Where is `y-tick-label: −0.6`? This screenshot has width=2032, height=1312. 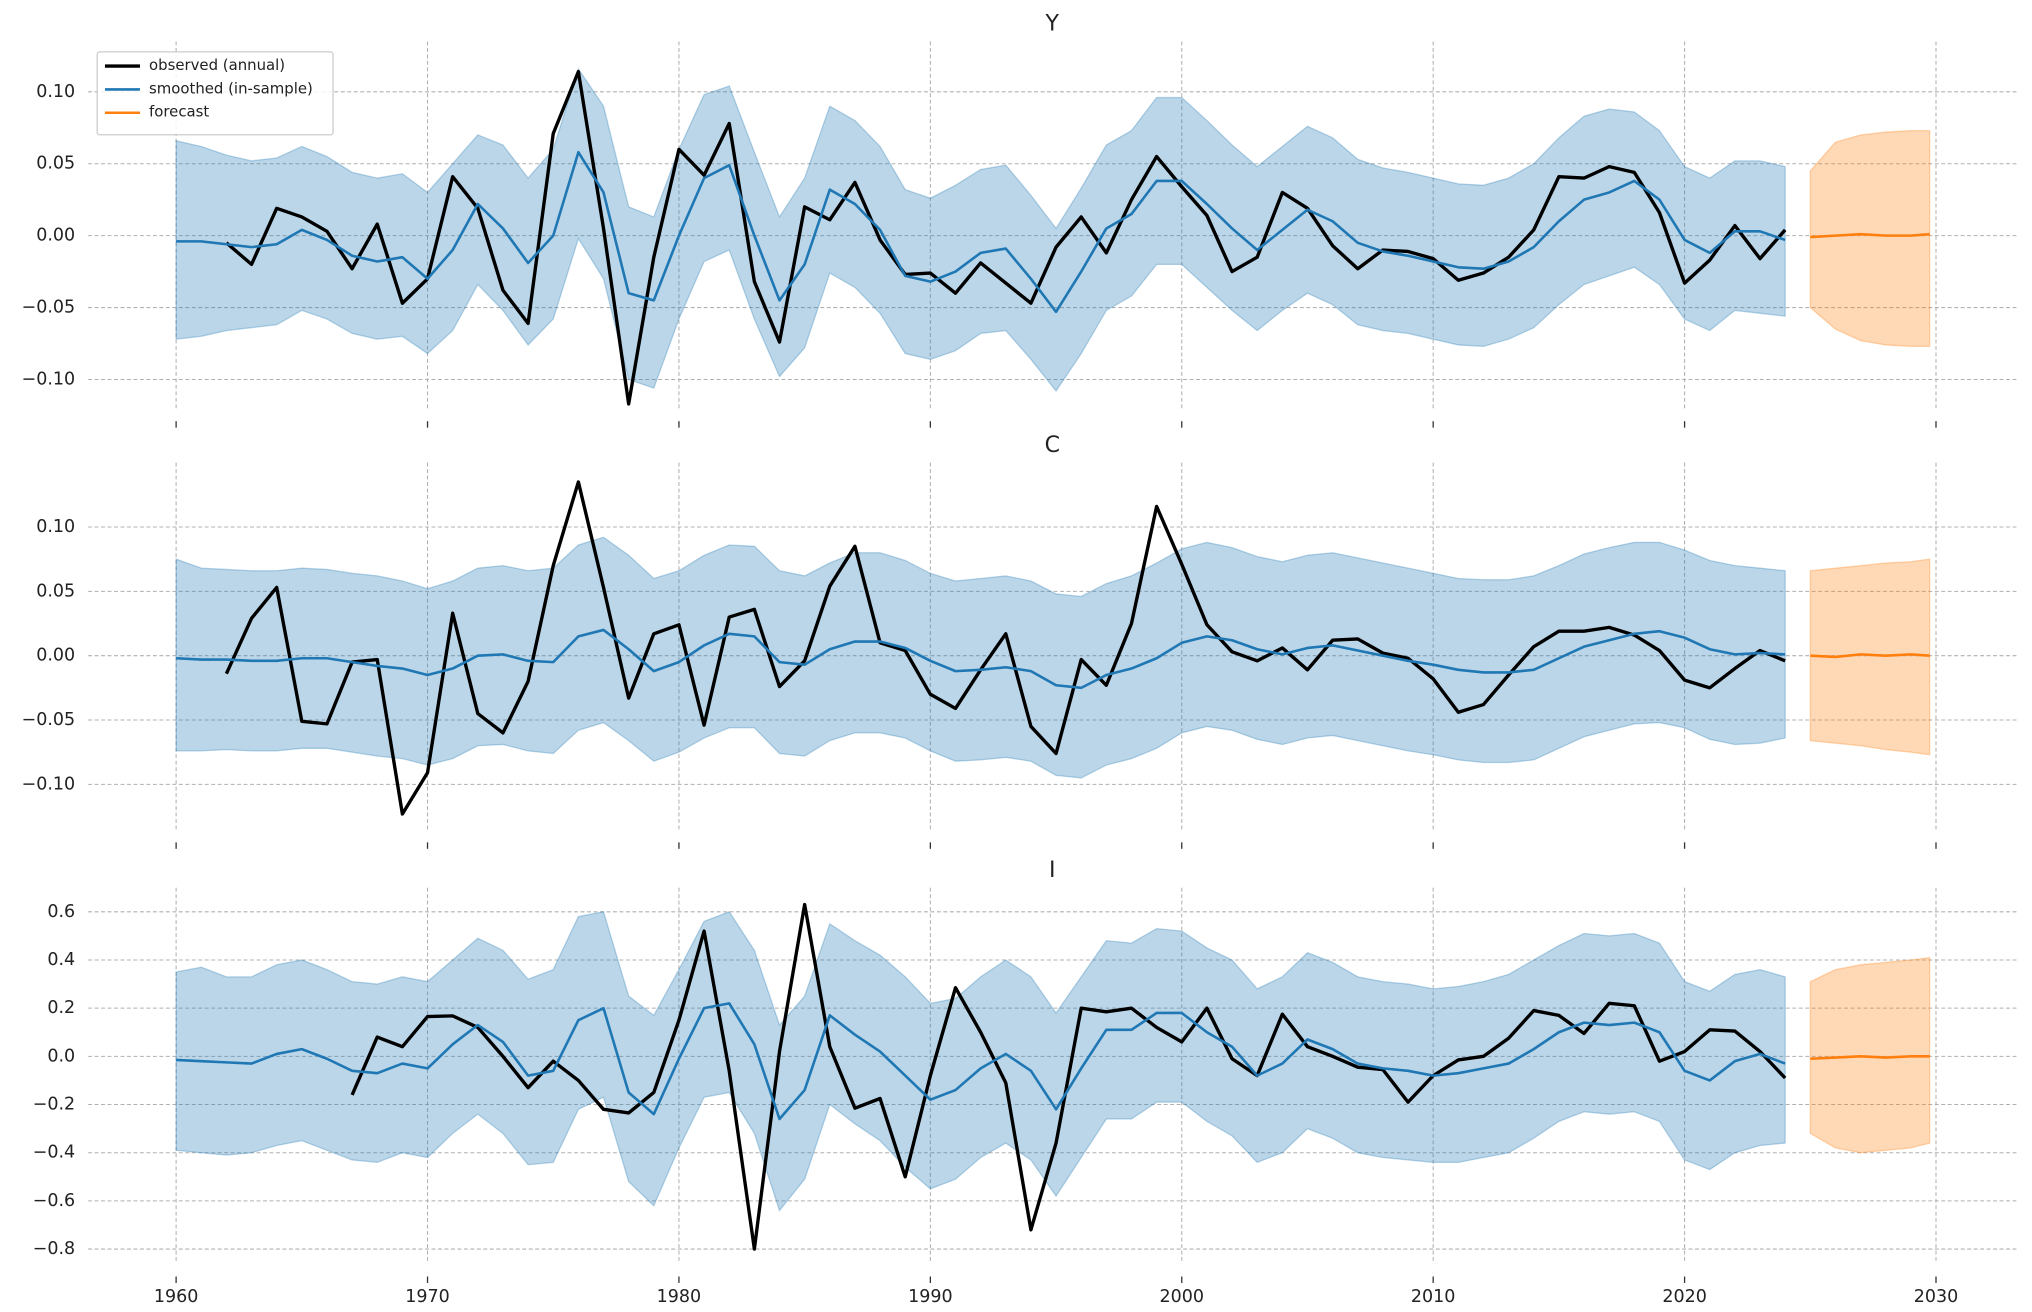 y-tick-label: −0.6 is located at coordinates (54, 1201).